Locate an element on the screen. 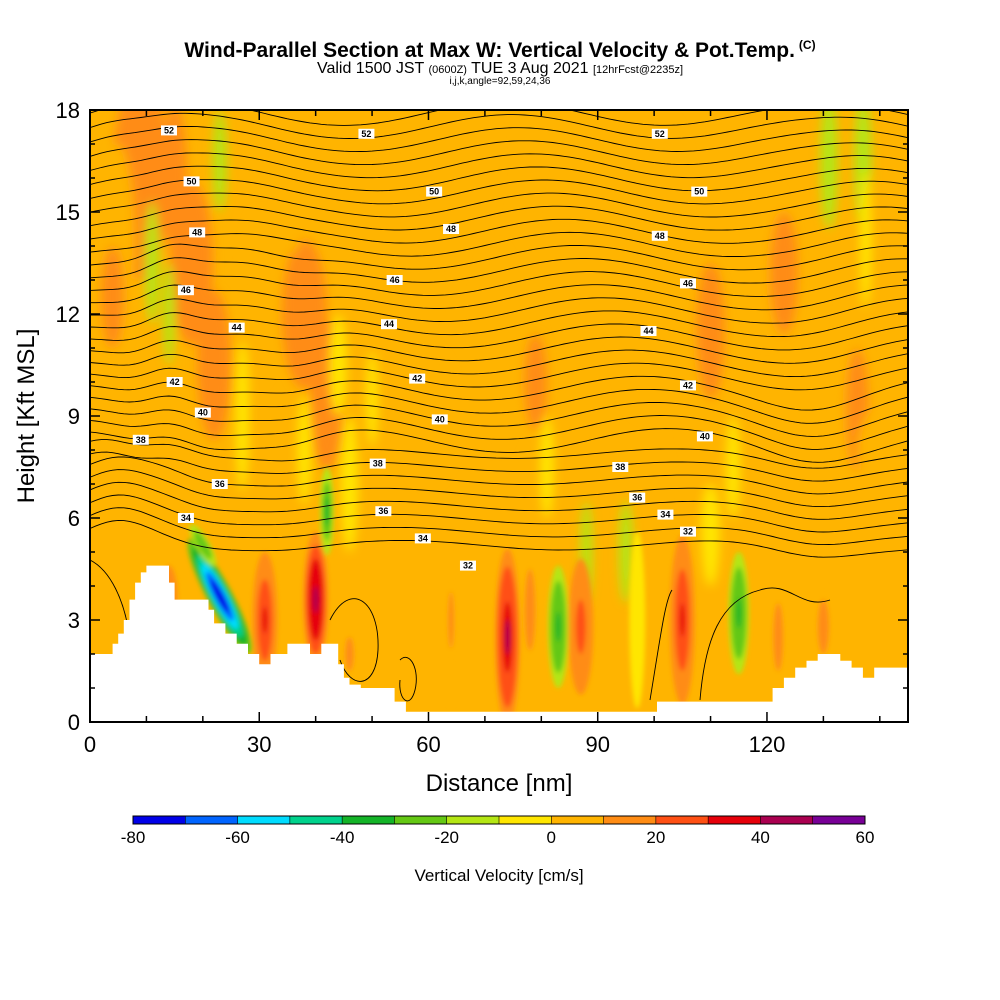 The width and height of the screenshot is (1000, 1000). terrain is located at coordinates (499, 643).